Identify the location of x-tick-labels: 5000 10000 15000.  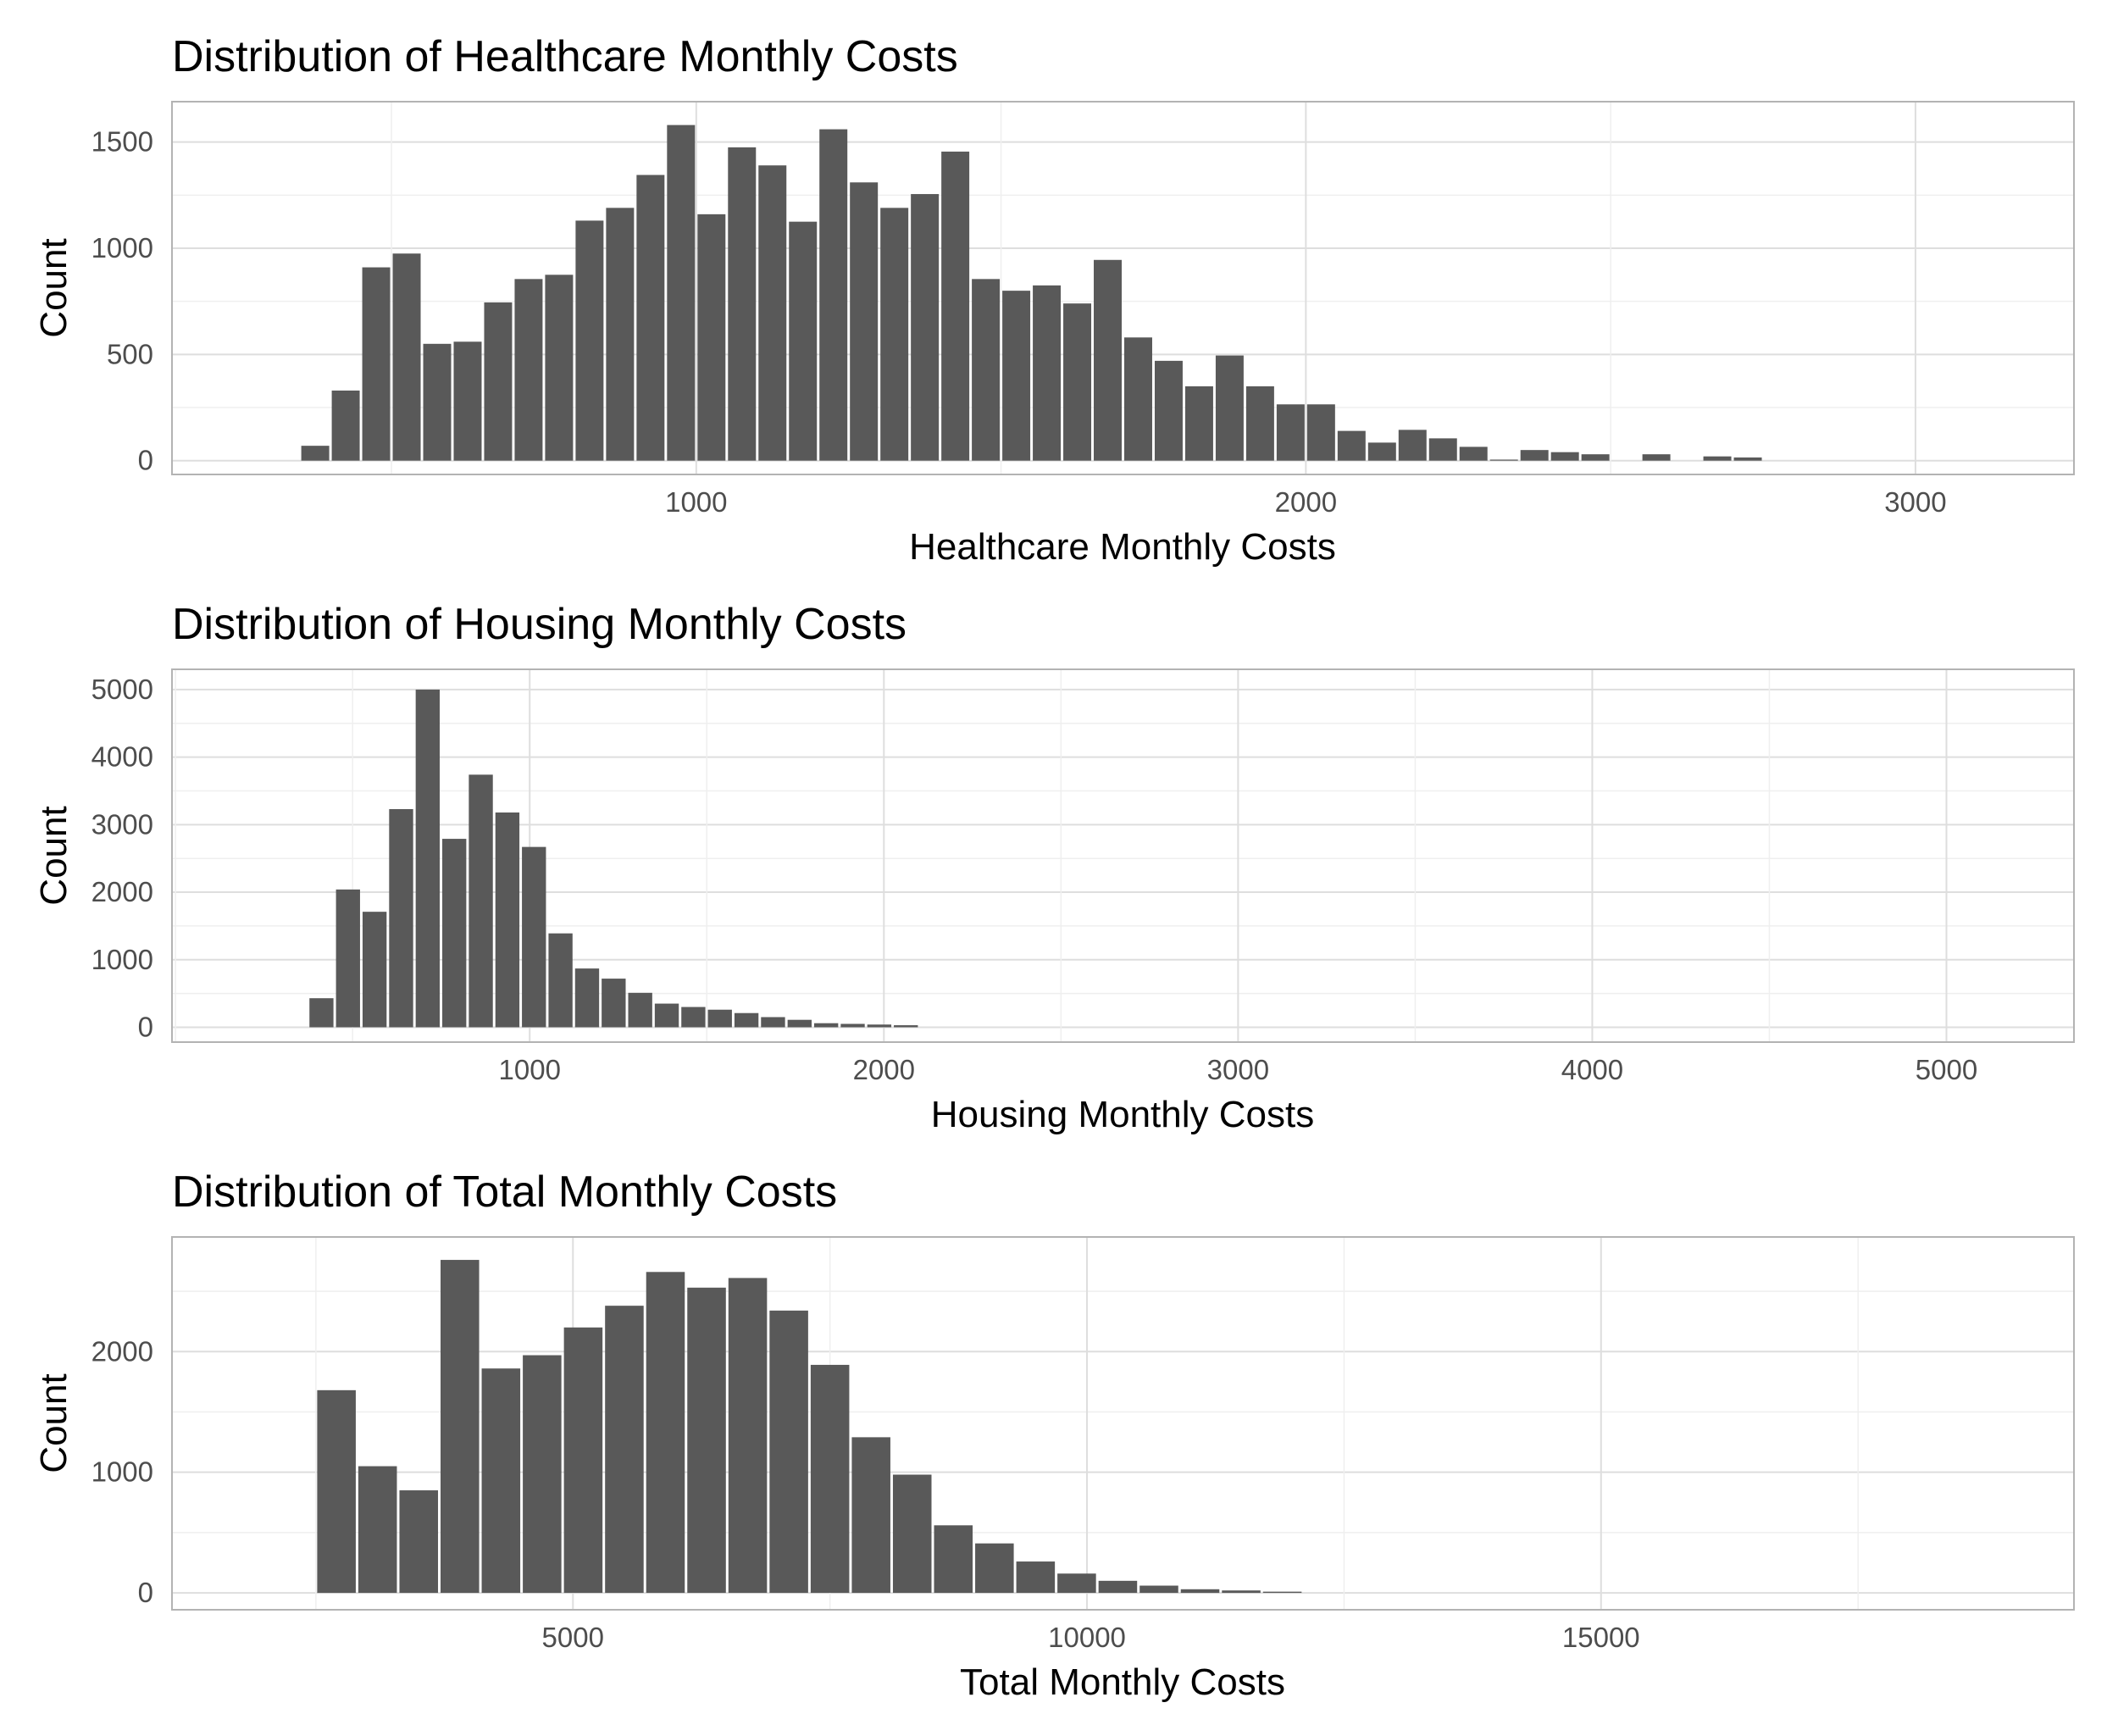
(1091, 1637).